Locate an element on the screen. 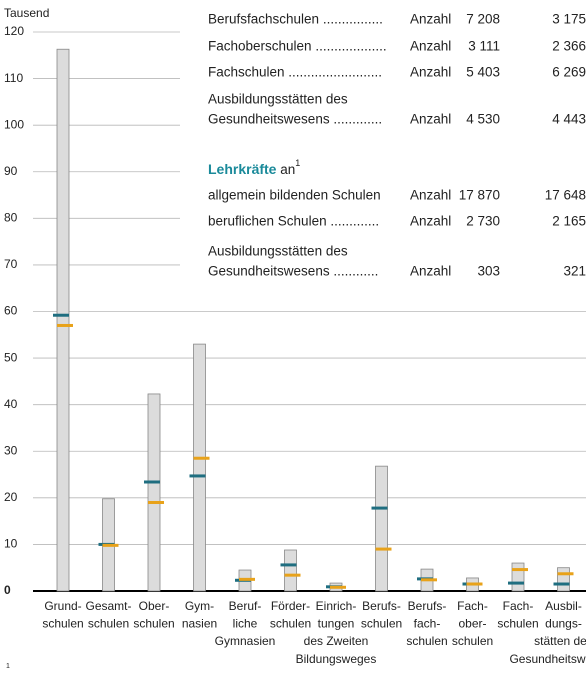 The width and height of the screenshot is (586, 676). x-tick-label: Einrich-tungen des Zweiten Bildungsweges is located at coordinates (336, 632).